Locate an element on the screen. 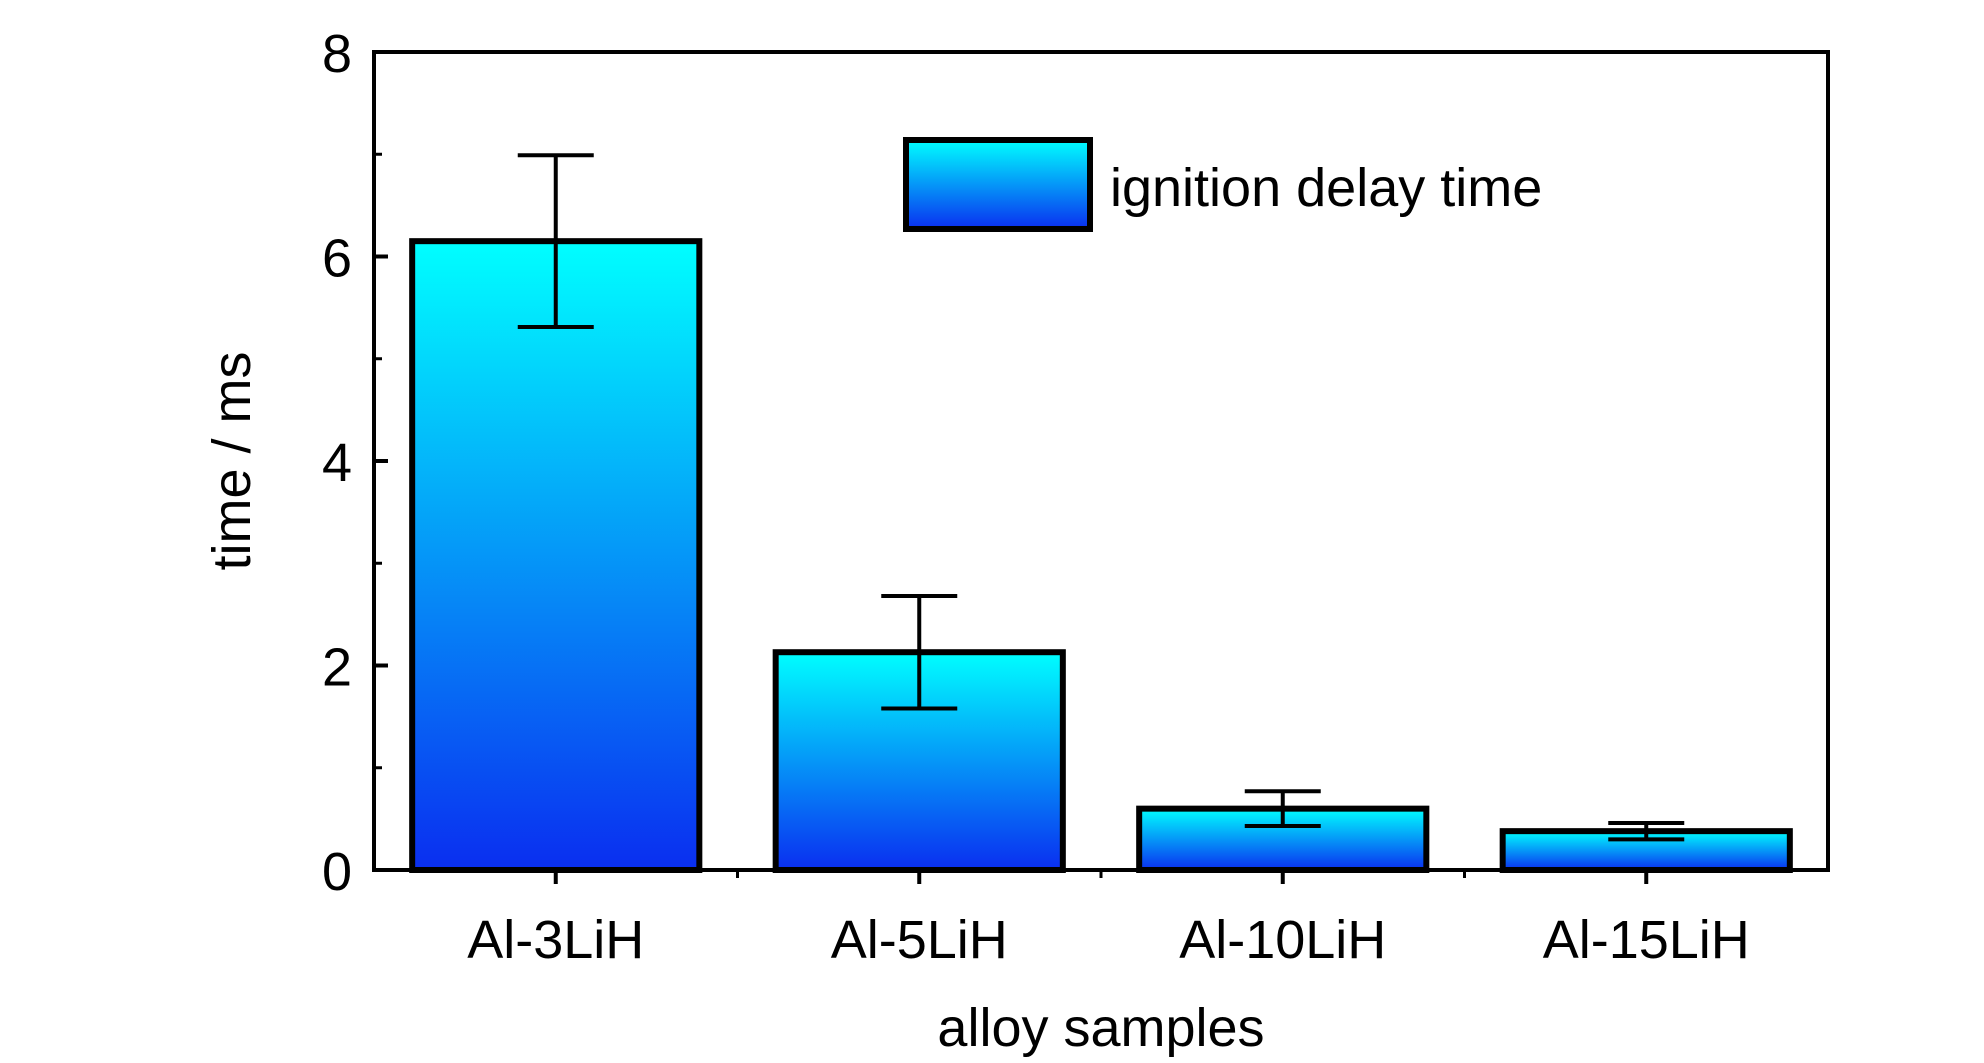 The width and height of the screenshot is (1984, 1063). legend-swatch is located at coordinates (998, 184).